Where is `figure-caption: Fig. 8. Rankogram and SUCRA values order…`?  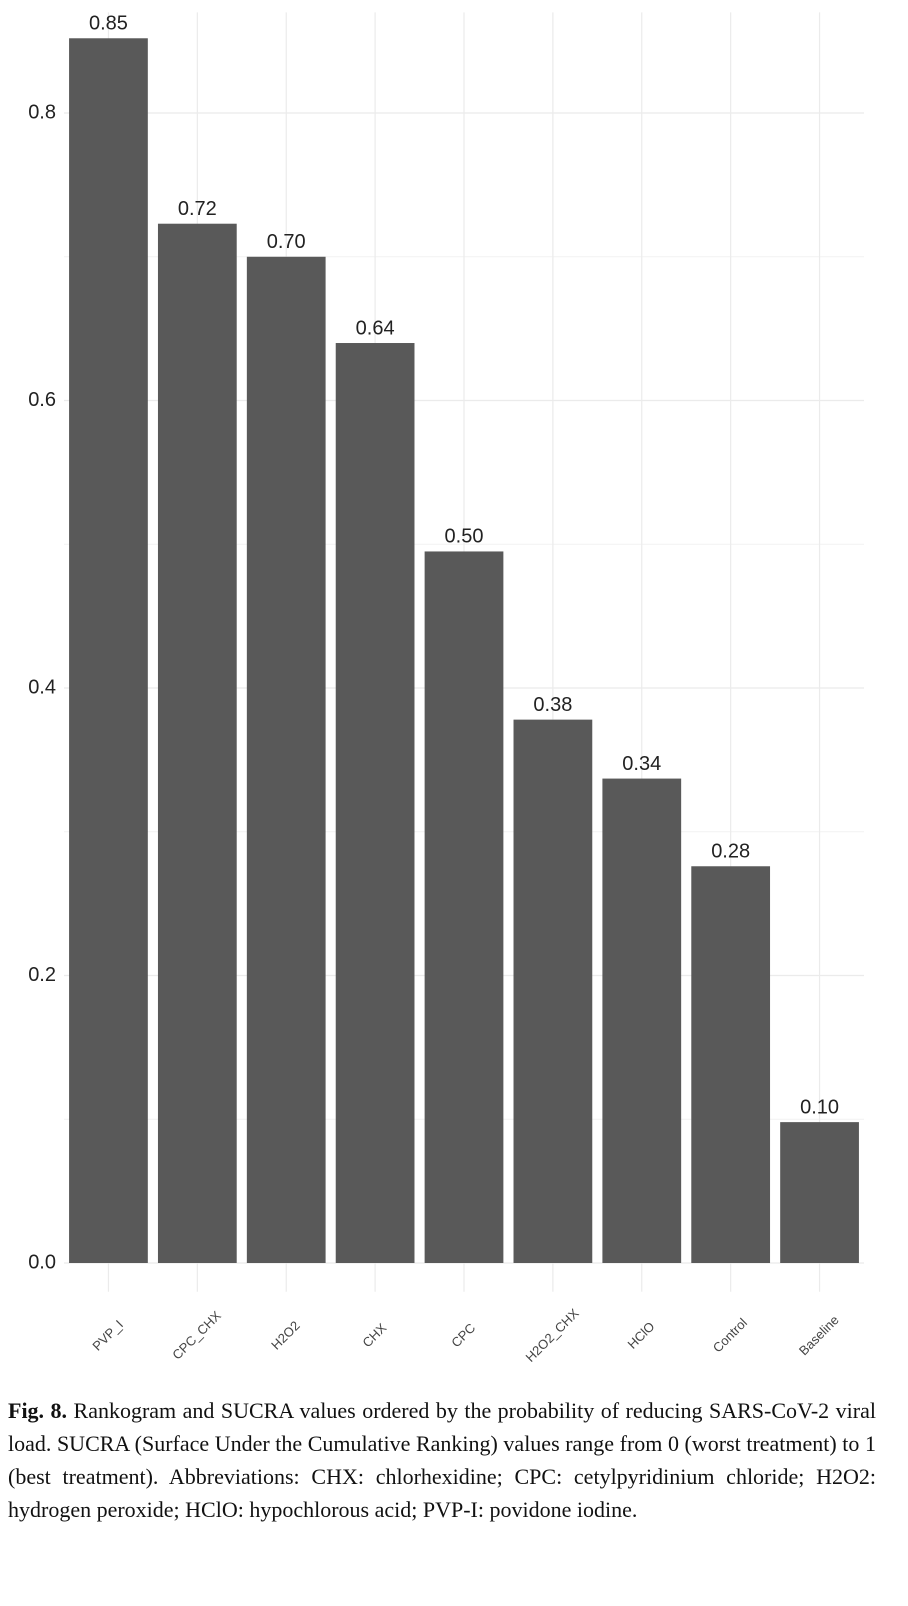 figure-caption: Fig. 8. Rankogram and SUCRA values order… is located at coordinates (442, 1460).